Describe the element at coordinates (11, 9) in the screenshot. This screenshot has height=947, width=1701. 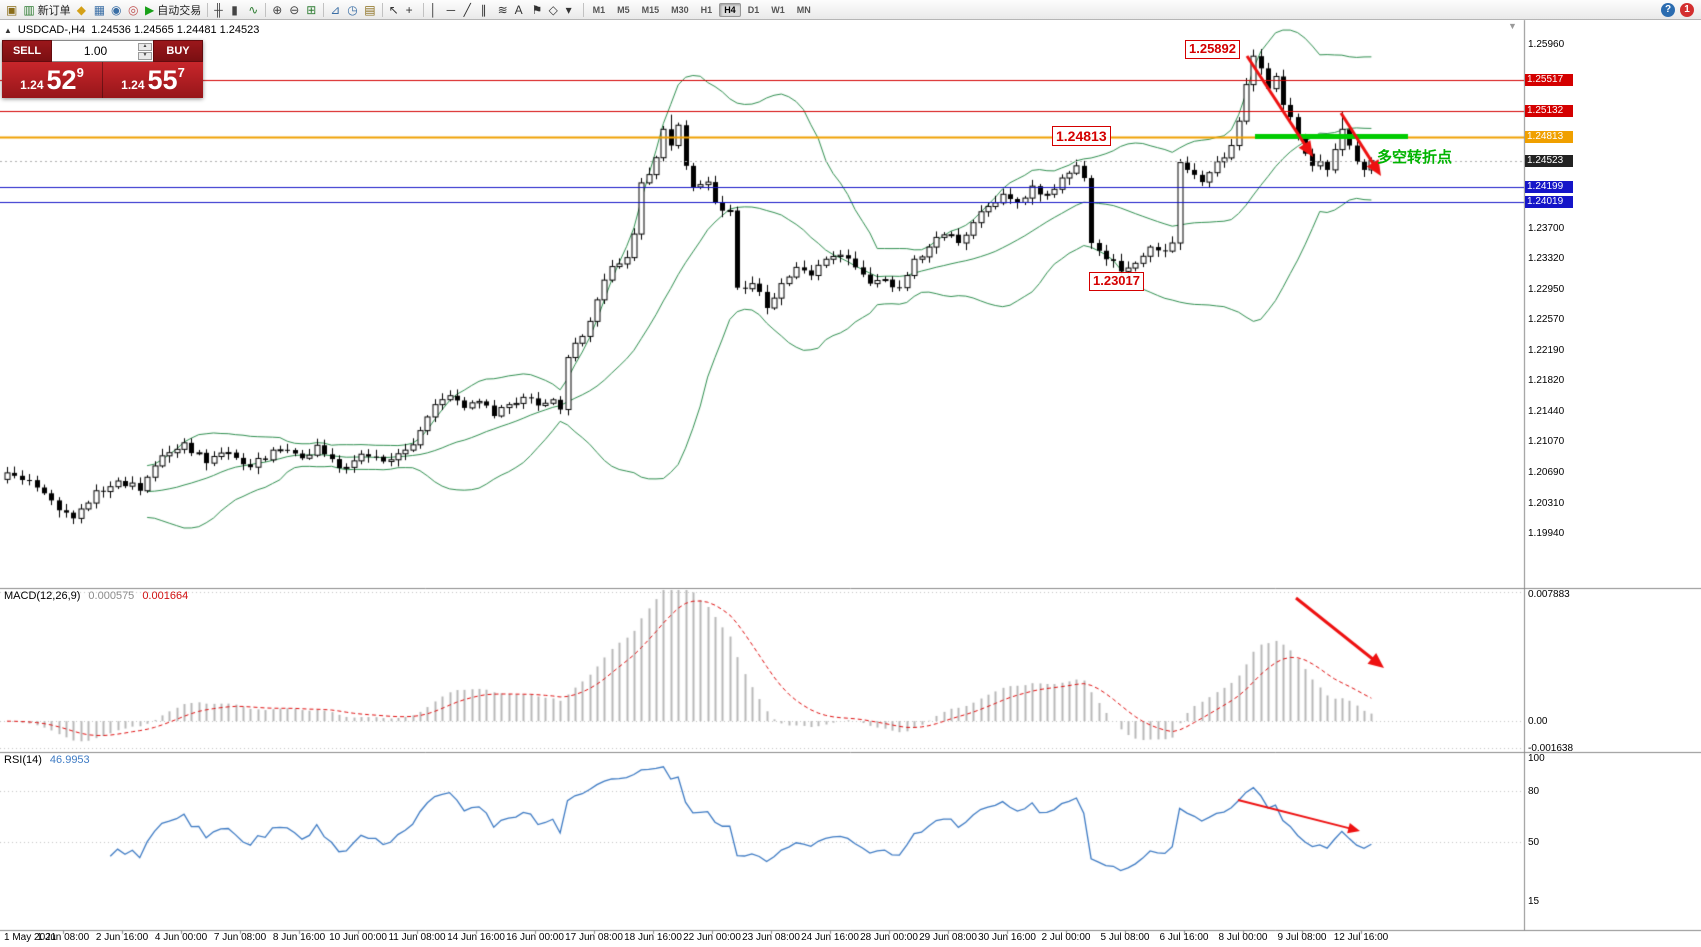
I see `chart-window-button: ▣` at that location.